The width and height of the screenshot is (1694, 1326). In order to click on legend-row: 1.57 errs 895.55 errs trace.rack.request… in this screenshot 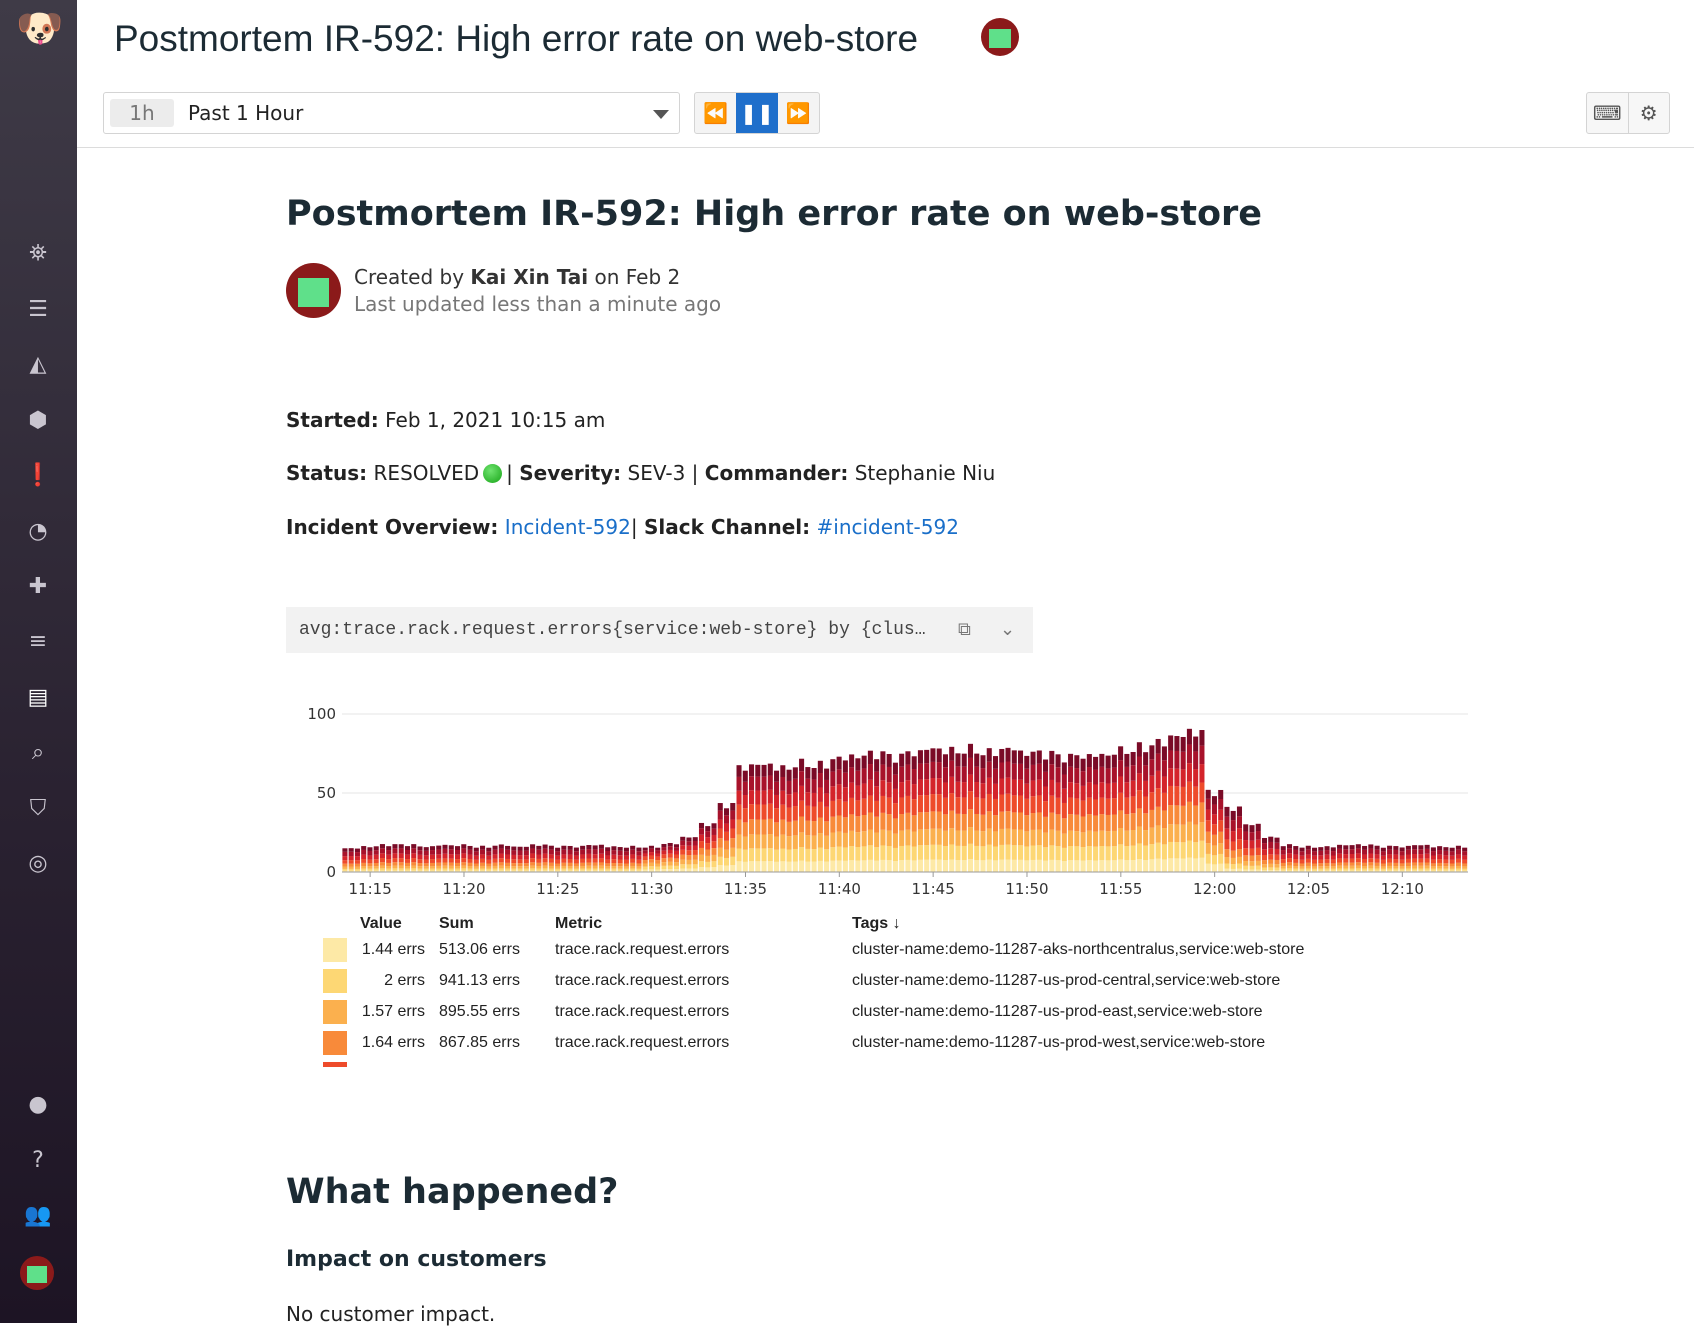, I will do `click(873, 1013)`.